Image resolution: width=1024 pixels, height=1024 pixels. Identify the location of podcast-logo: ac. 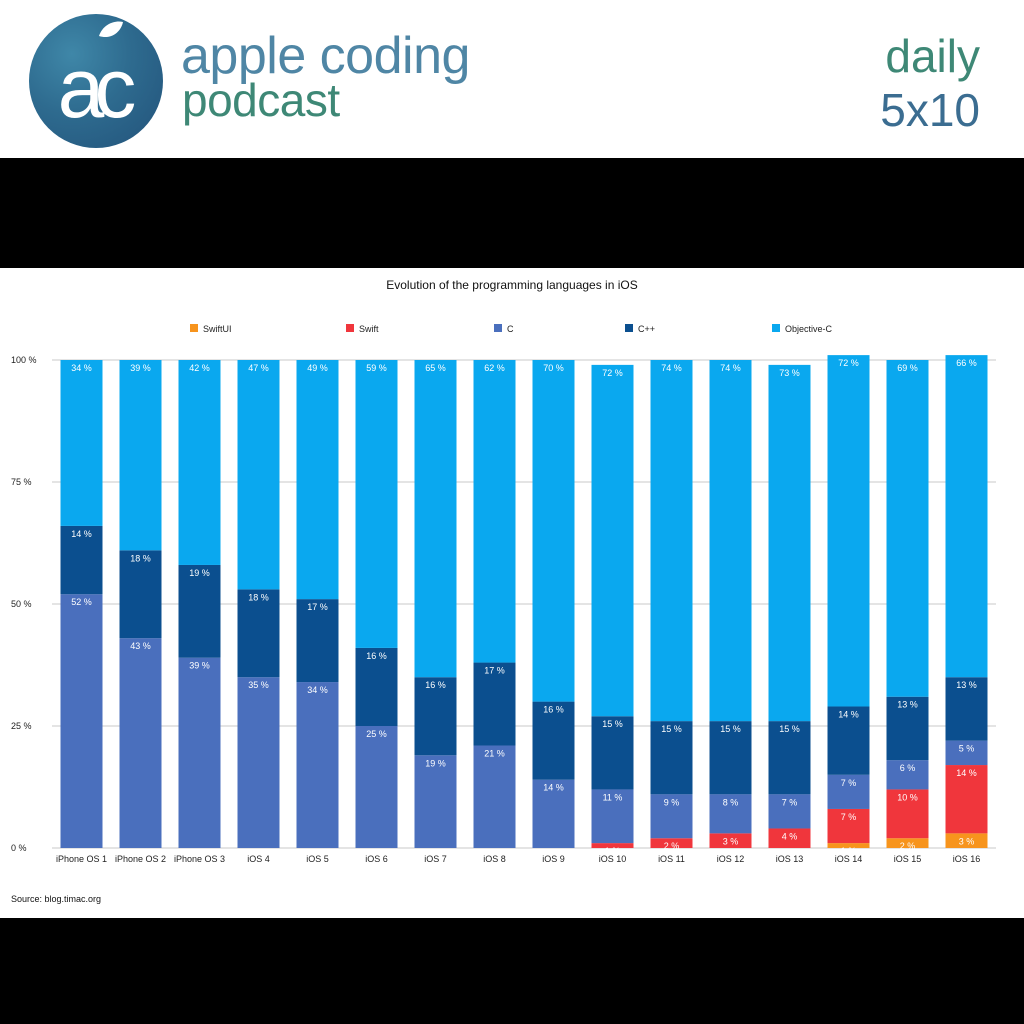
(96, 81).